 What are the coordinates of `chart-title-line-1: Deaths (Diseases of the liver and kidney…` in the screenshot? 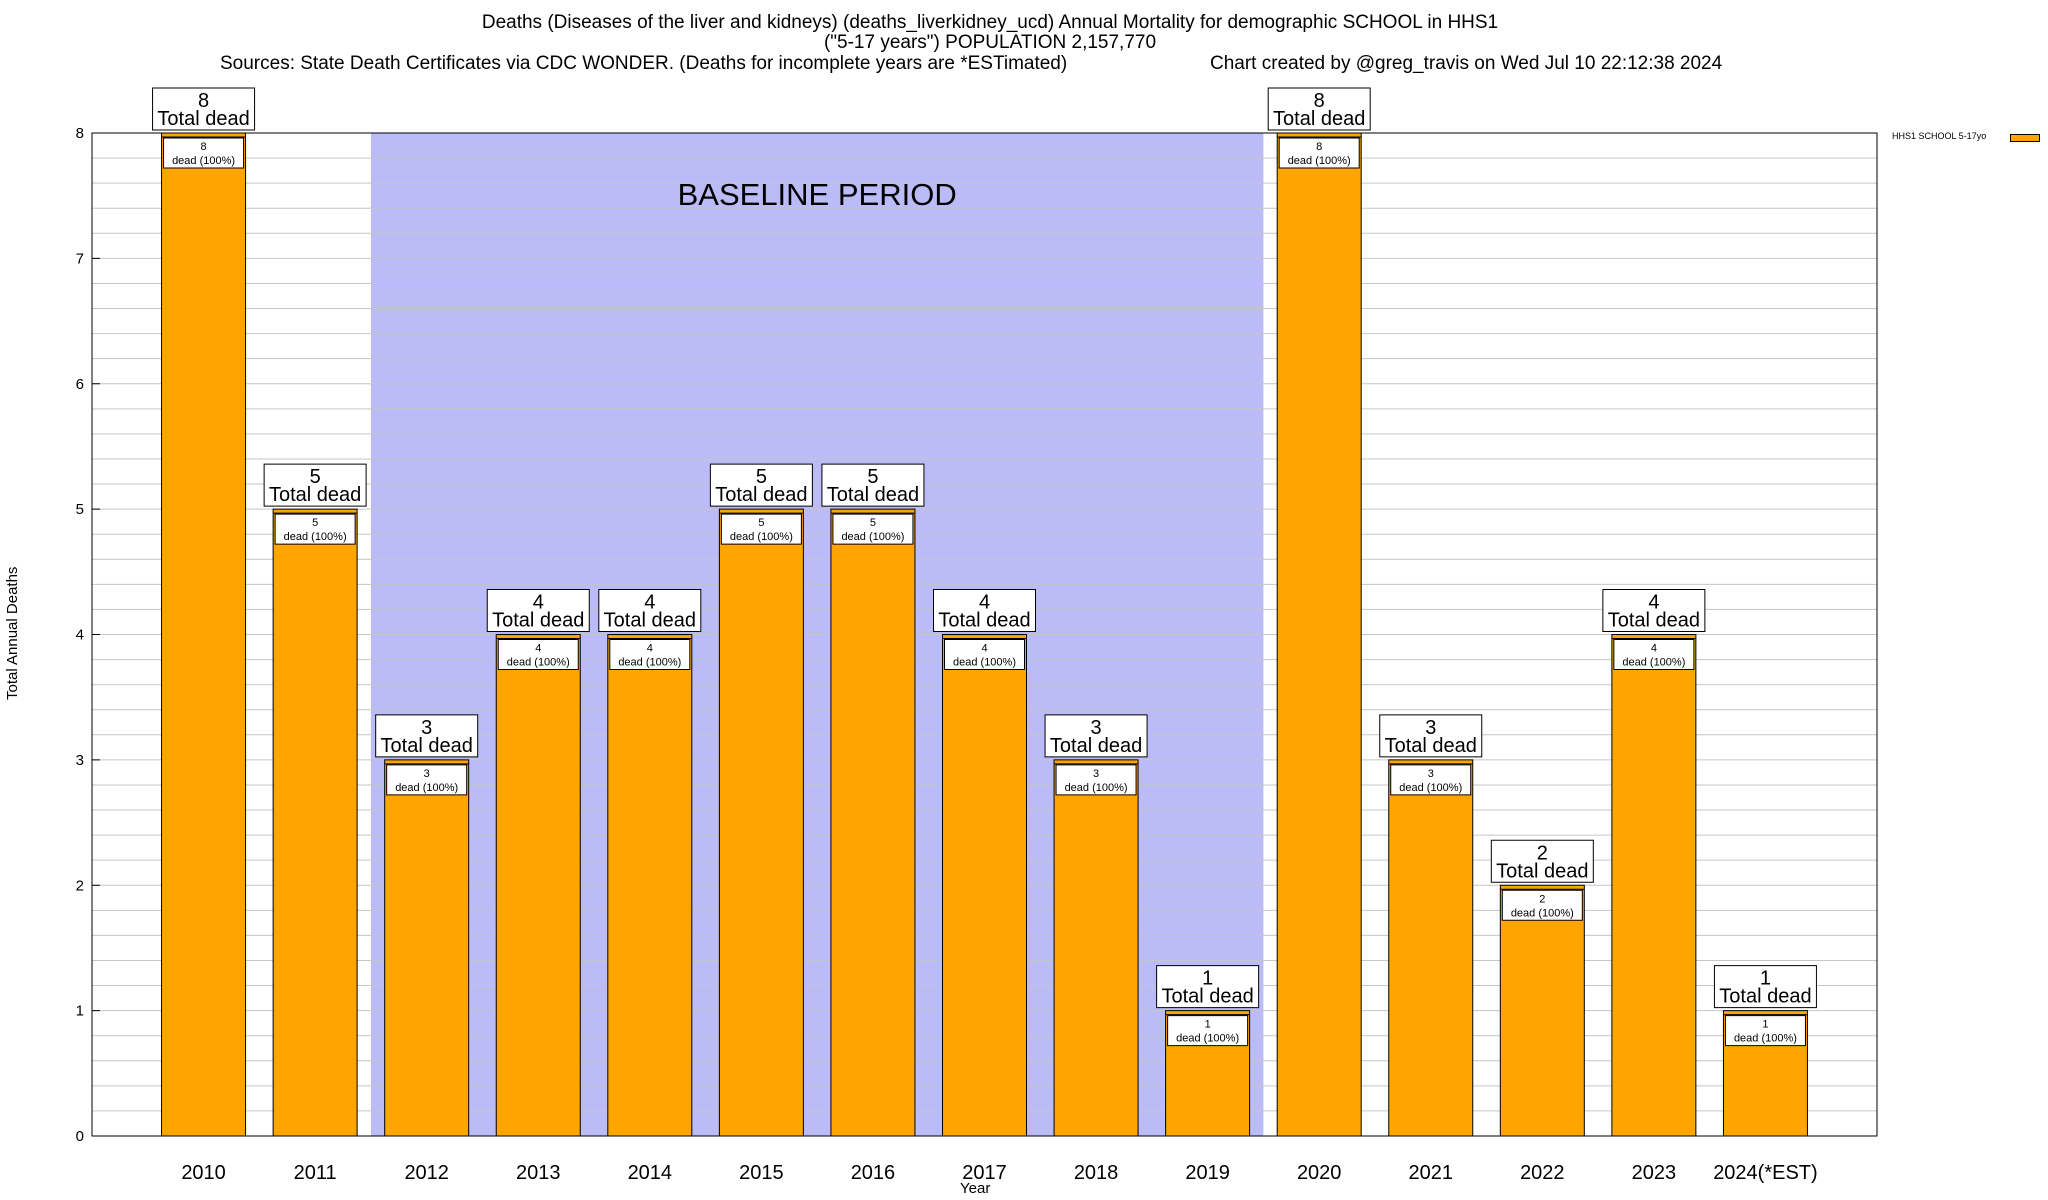 It's located at (990, 22).